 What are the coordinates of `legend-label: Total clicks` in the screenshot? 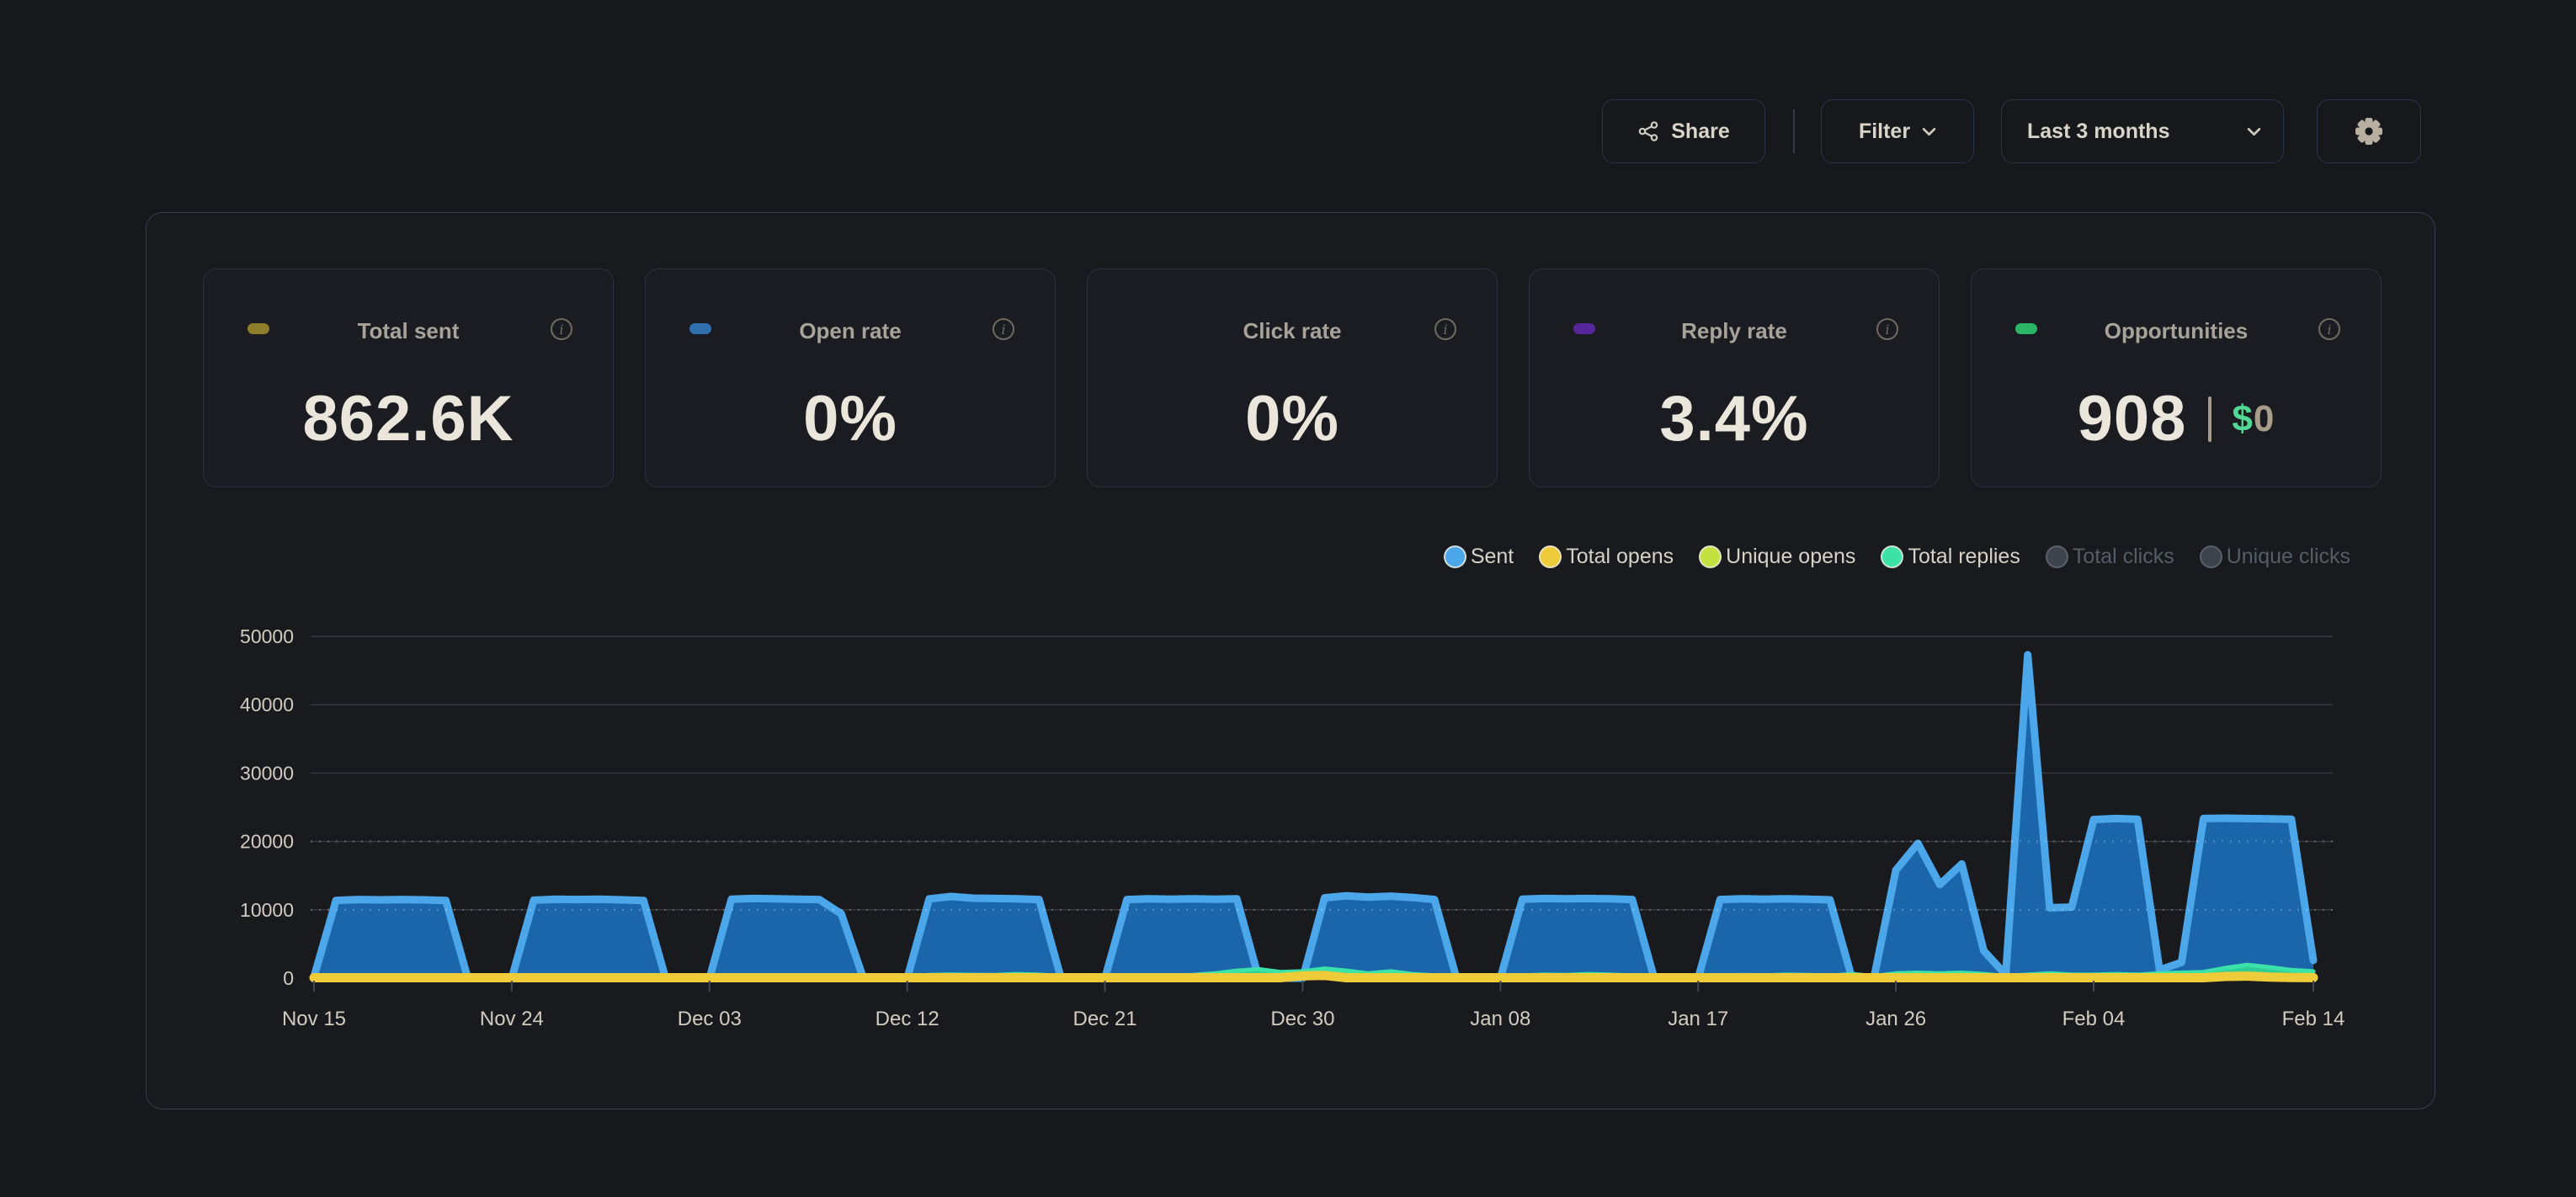 It's located at (2123, 557).